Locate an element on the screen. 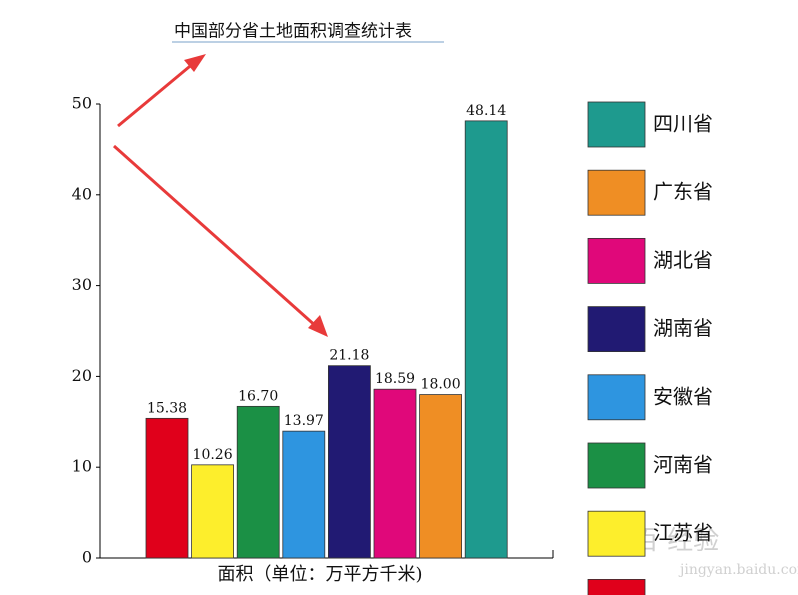 The height and width of the screenshot is (595, 798). y-tick-label: 10 is located at coordinates (82, 466).